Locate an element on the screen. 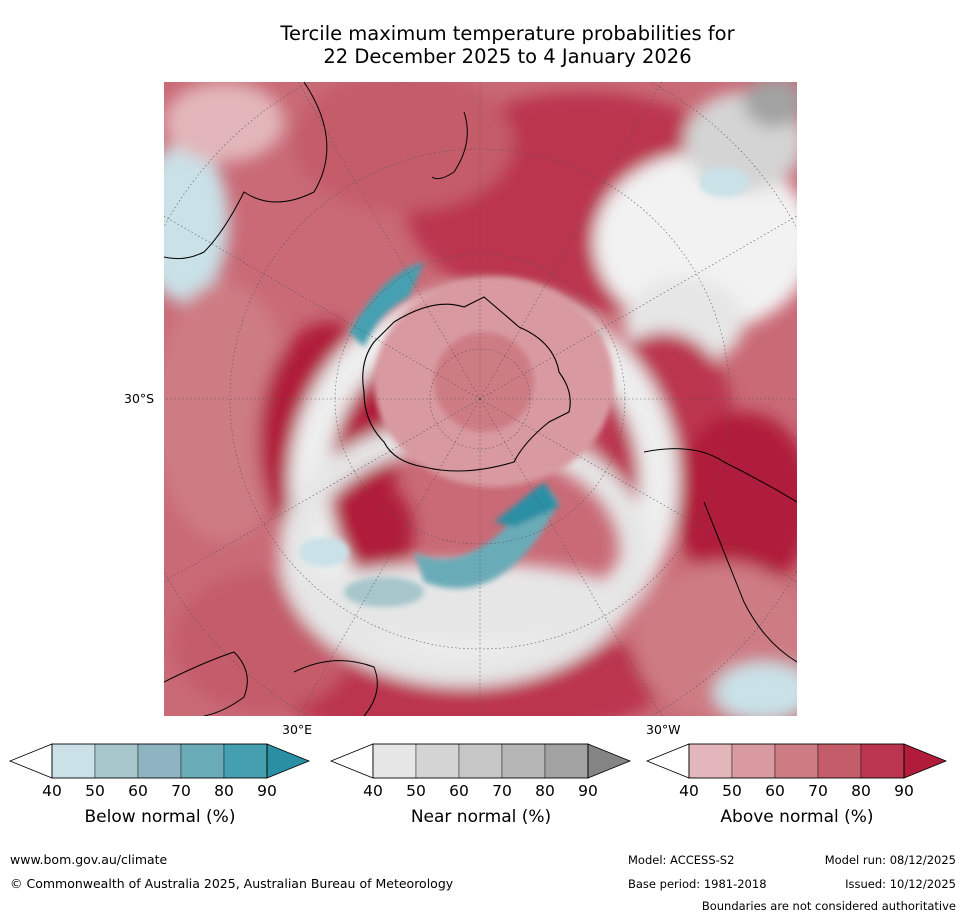  antarctica-coastline is located at coordinates (466, 384).